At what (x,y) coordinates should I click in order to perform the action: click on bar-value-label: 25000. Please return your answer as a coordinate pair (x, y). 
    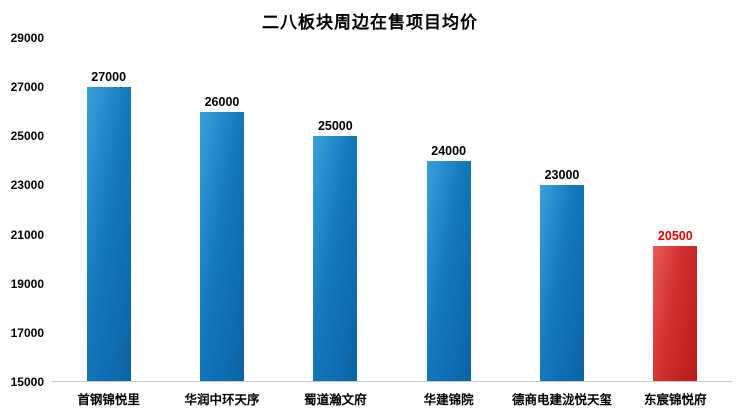
    Looking at the image, I should click on (335, 126).